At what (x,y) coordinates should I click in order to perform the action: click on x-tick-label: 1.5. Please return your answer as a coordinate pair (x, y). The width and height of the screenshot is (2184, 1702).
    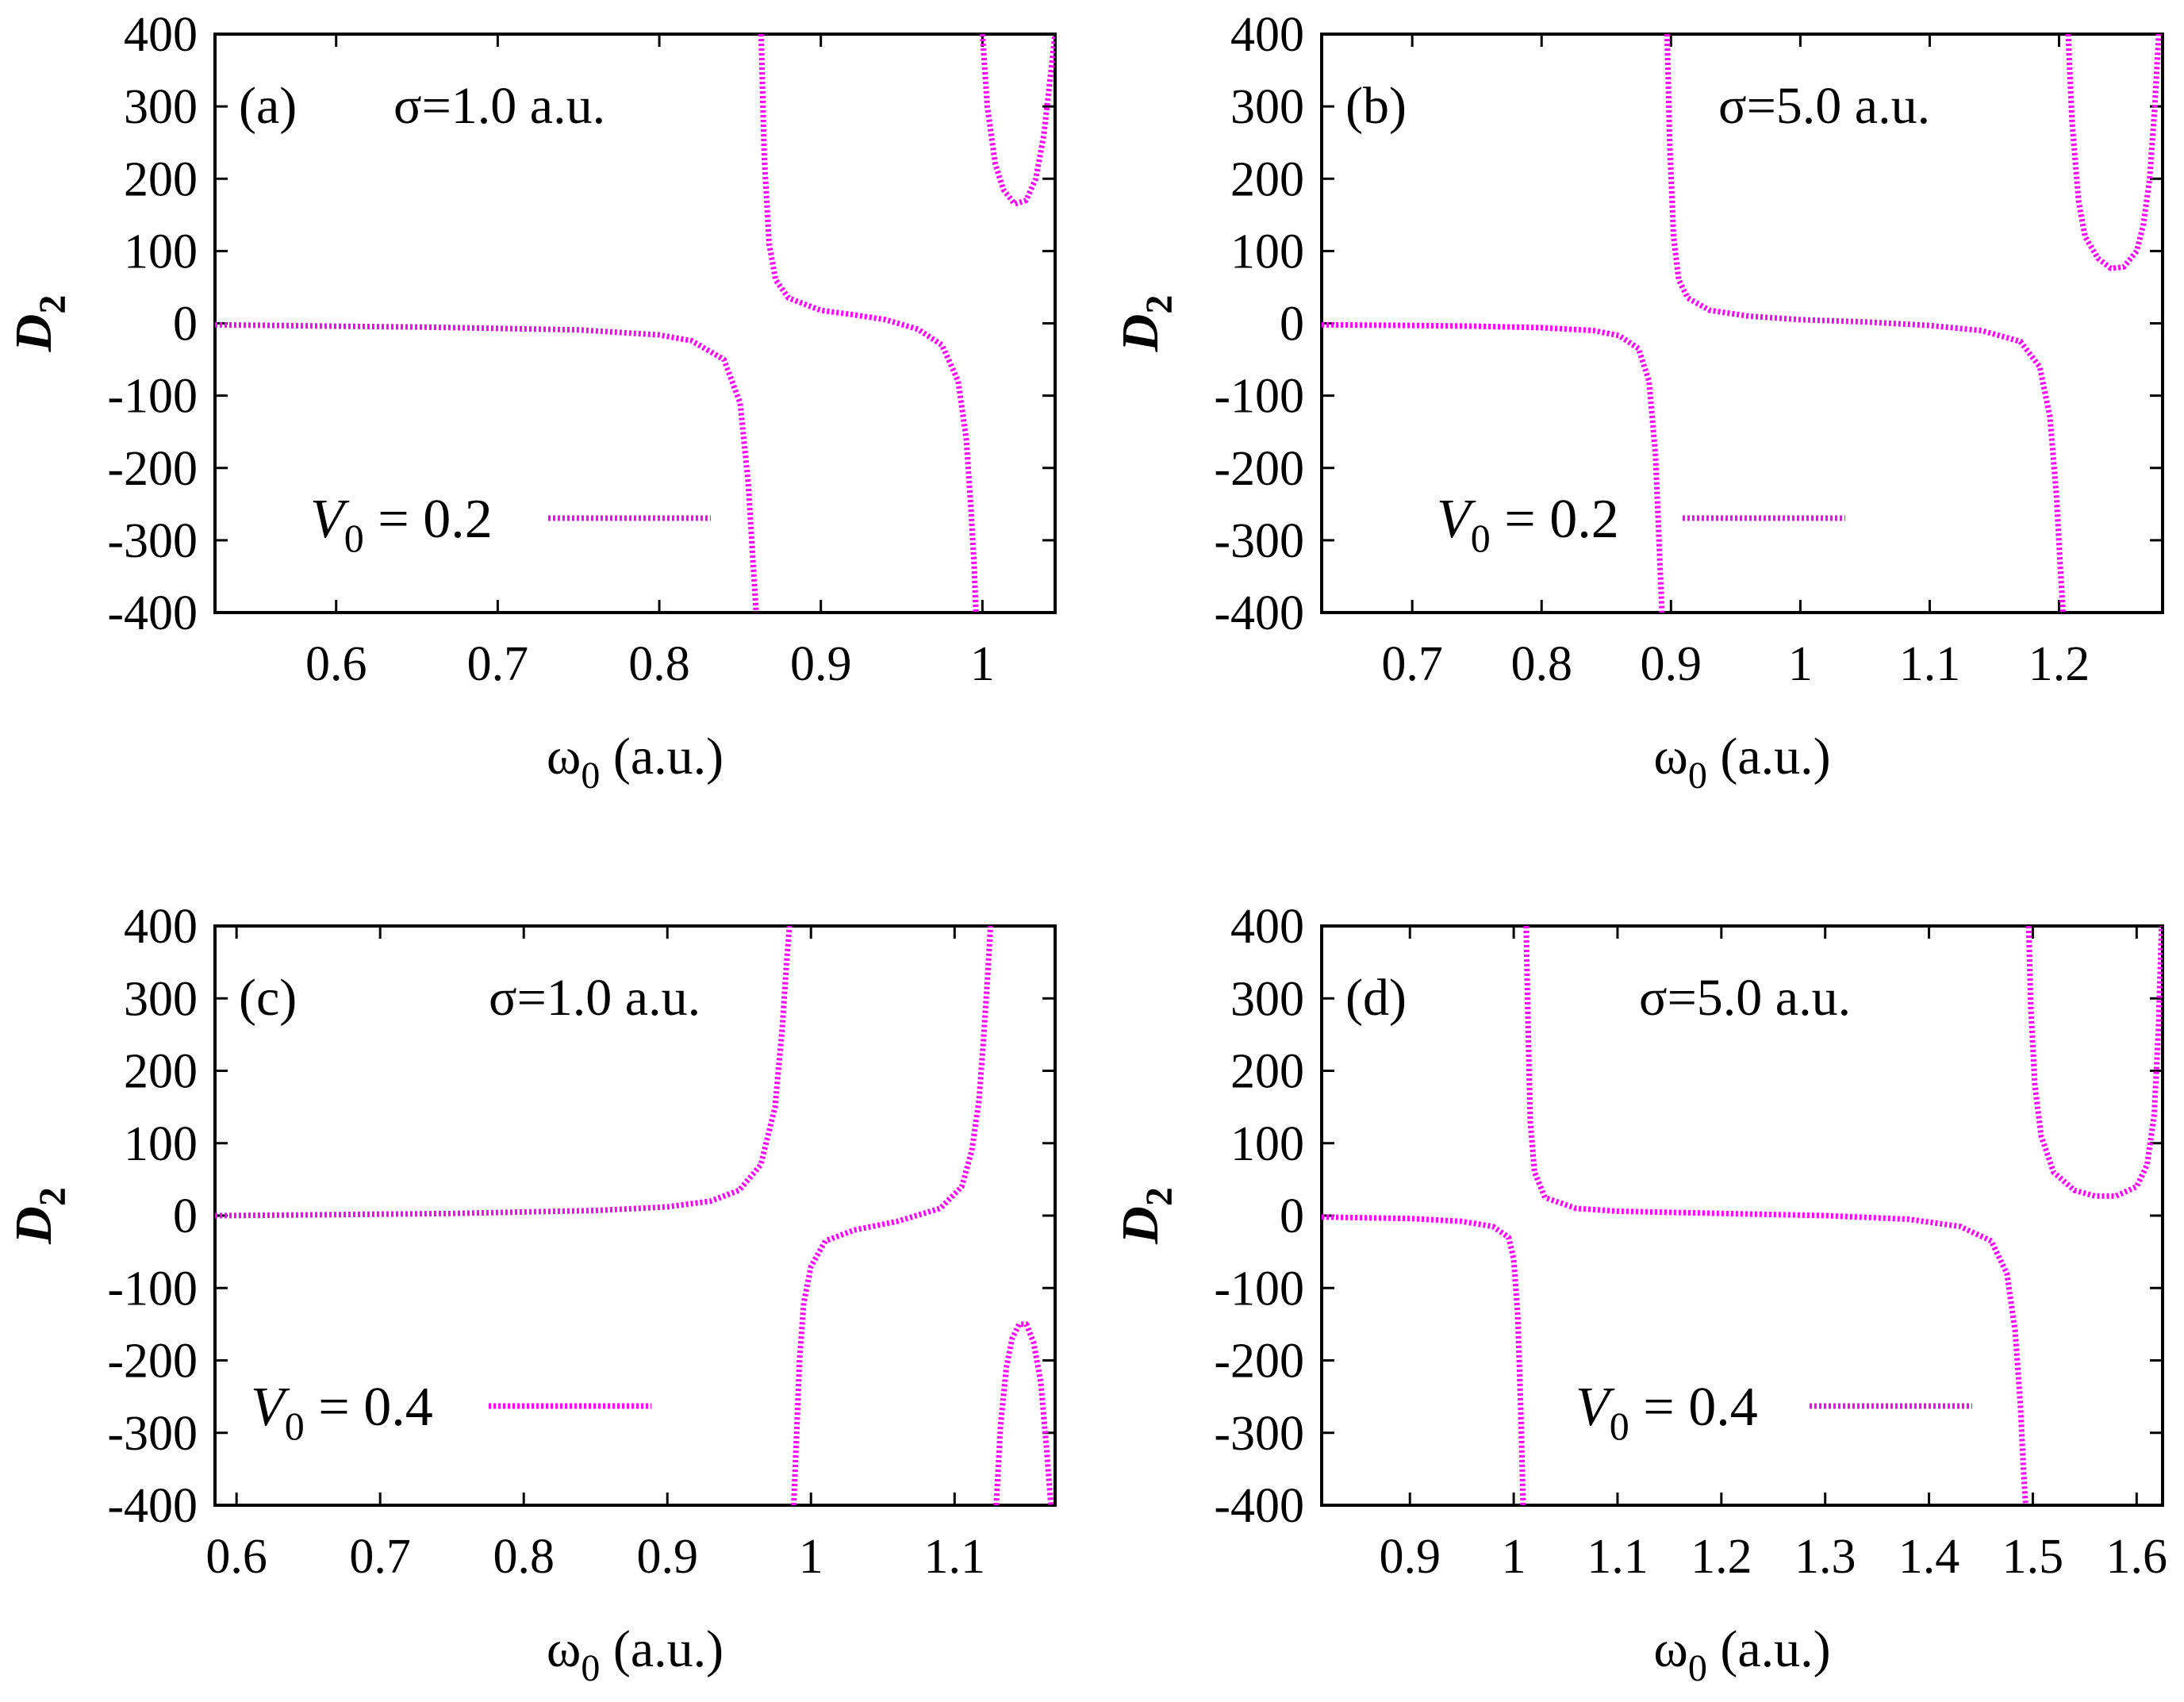
    Looking at the image, I should click on (2033, 1557).